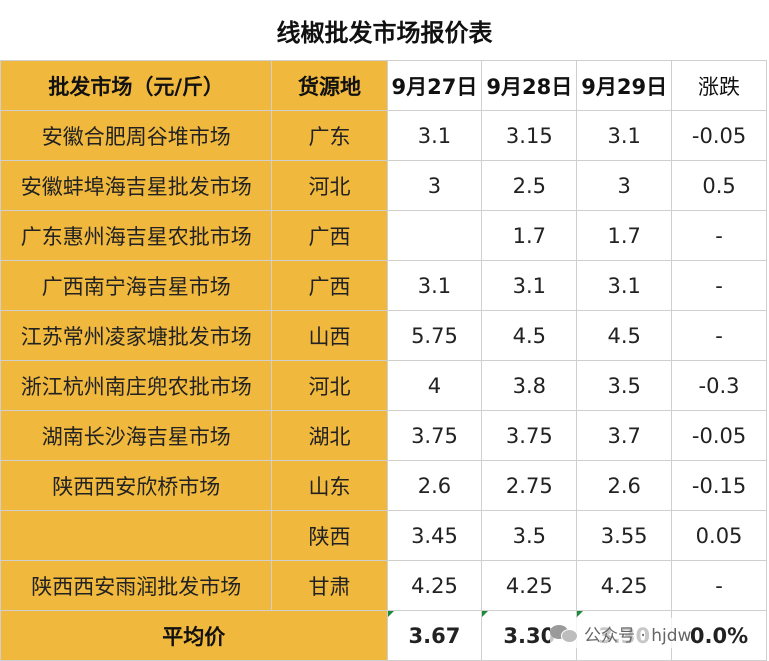  Describe the element at coordinates (719, 485) in the screenshot. I see `row-change: -0.15` at that location.